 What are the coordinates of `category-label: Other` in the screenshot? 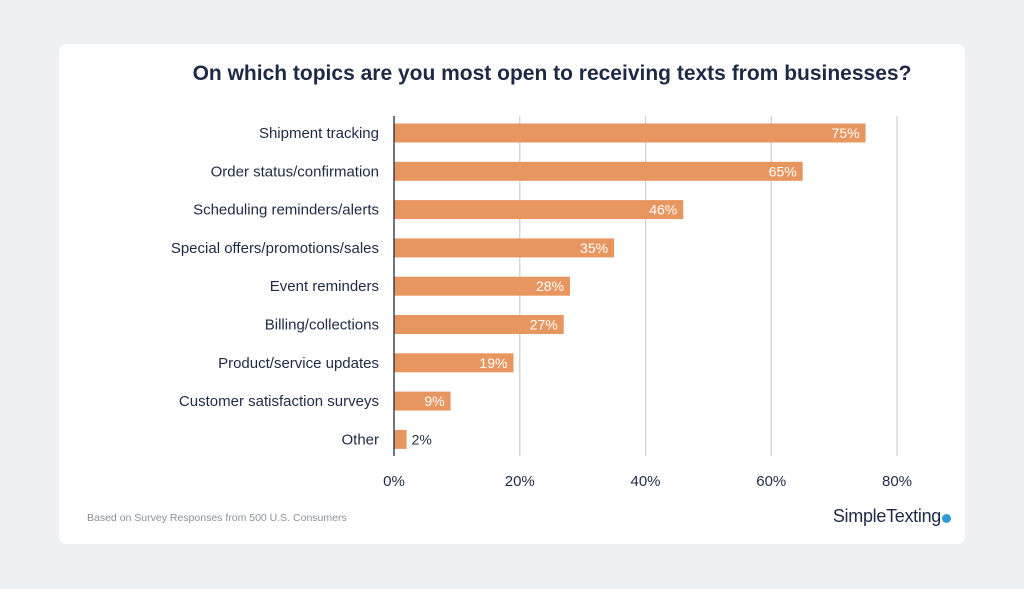 It's located at (360, 439).